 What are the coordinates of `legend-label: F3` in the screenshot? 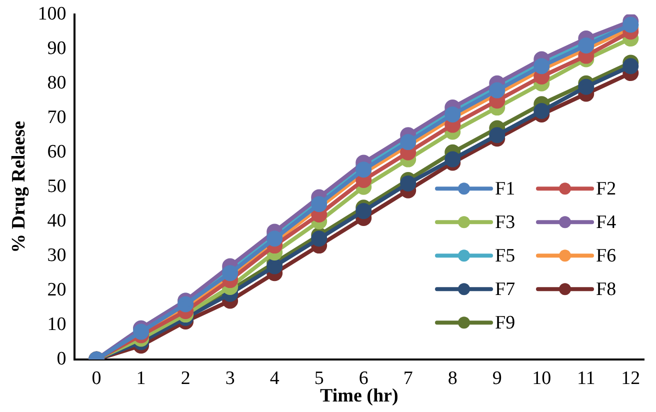 It's located at (505, 223).